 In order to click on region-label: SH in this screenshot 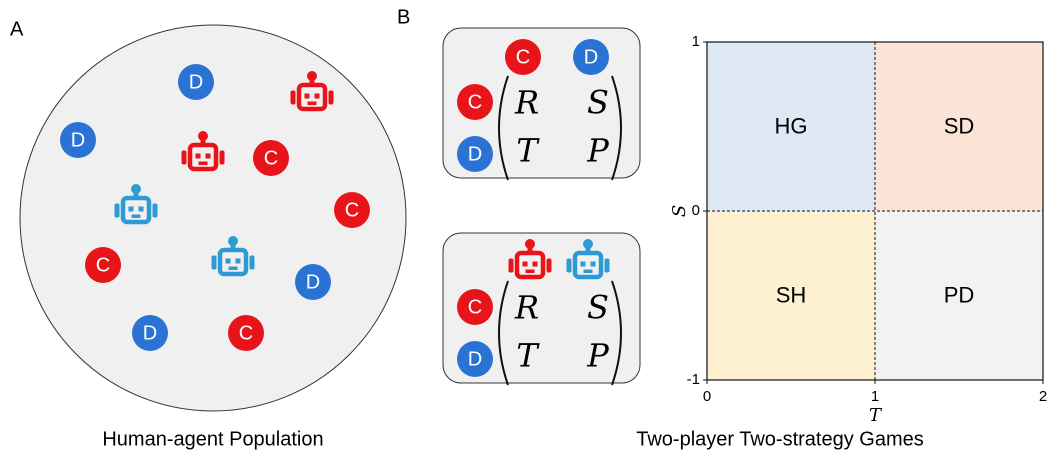, I will do `click(791, 294)`.